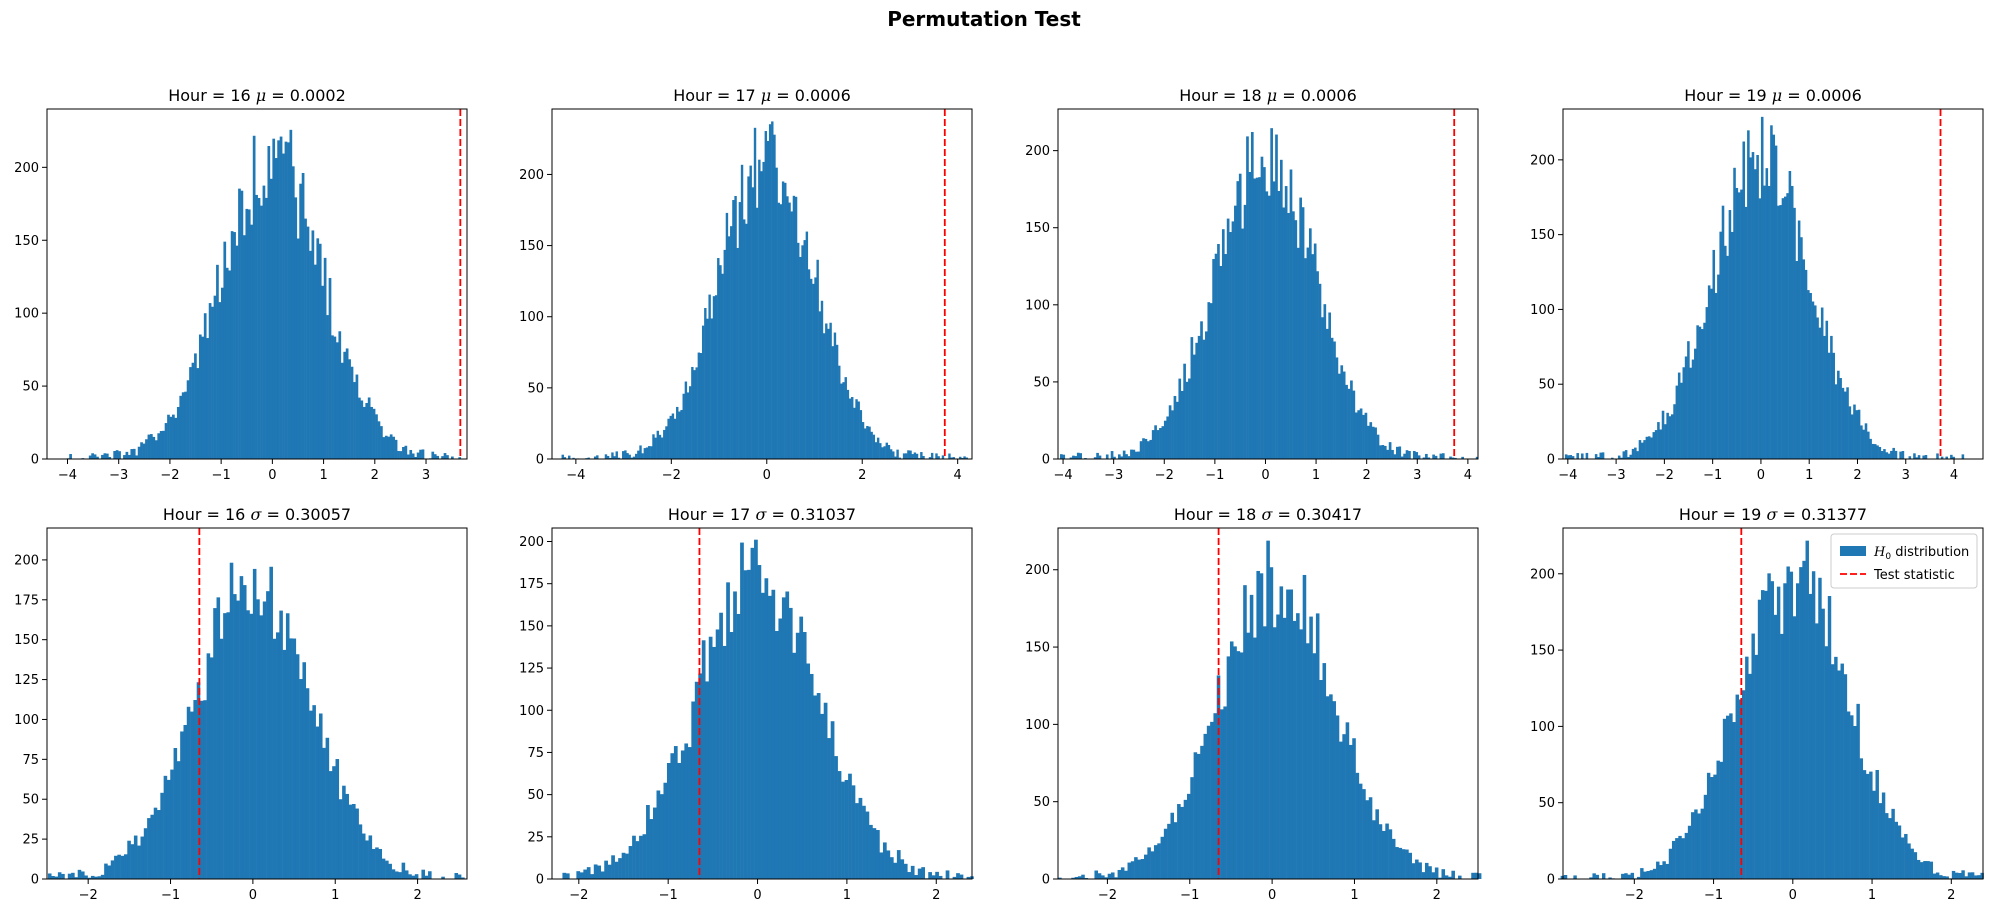 The image size is (1993, 913). Describe the element at coordinates (531, 246) in the screenshot. I see `y-tick-label: 150` at that location.